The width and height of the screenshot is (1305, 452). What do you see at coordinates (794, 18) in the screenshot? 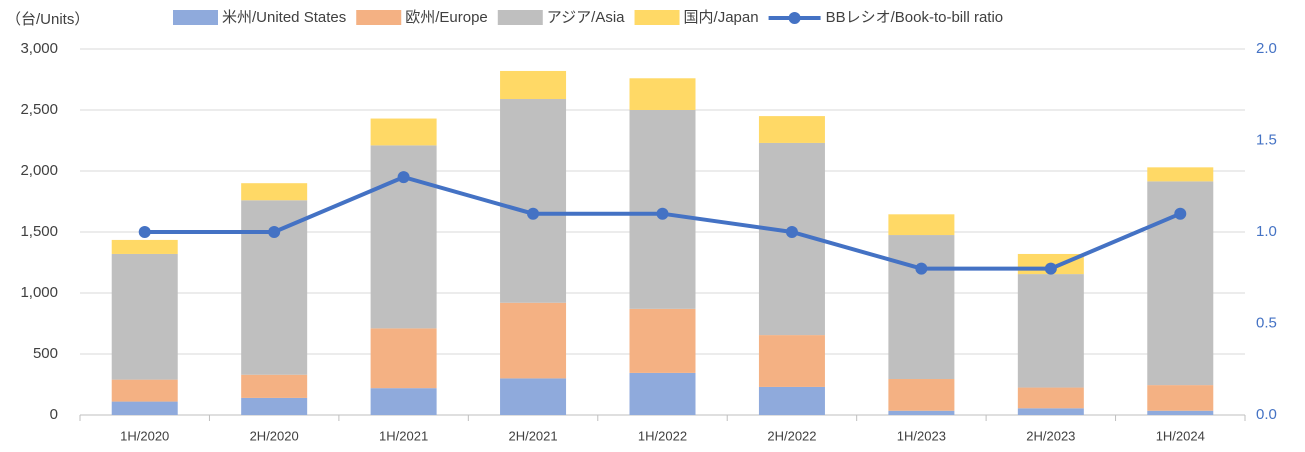
I see `legend-dot` at bounding box center [794, 18].